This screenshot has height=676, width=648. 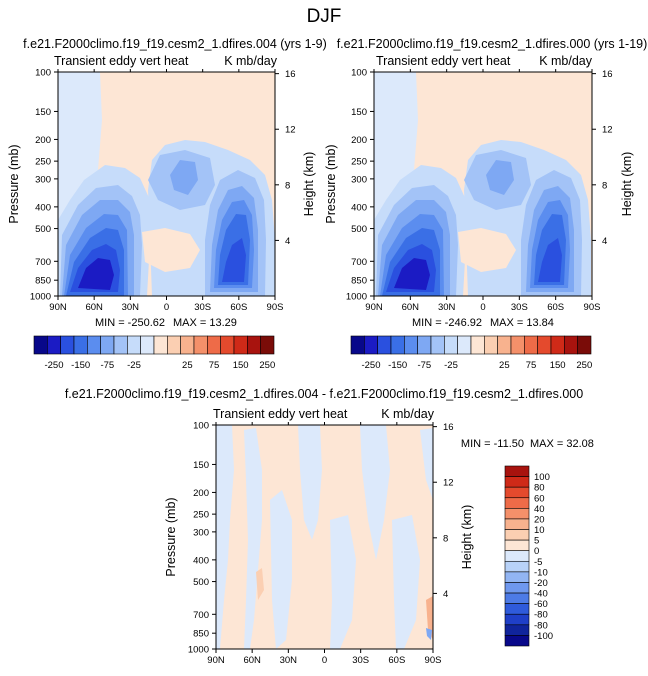 I want to click on colorbar-label: -75, so click(x=424, y=365).